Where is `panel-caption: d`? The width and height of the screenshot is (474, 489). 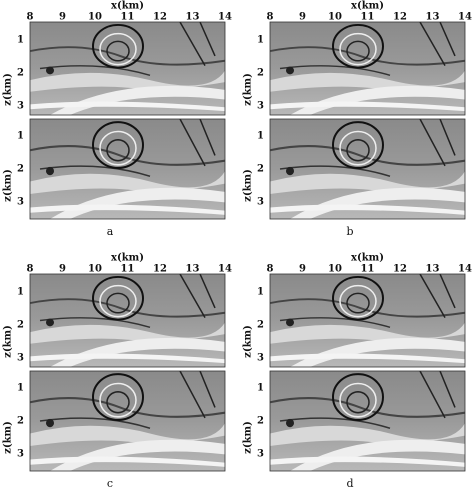
panel-caption: d is located at coordinates (349, 483).